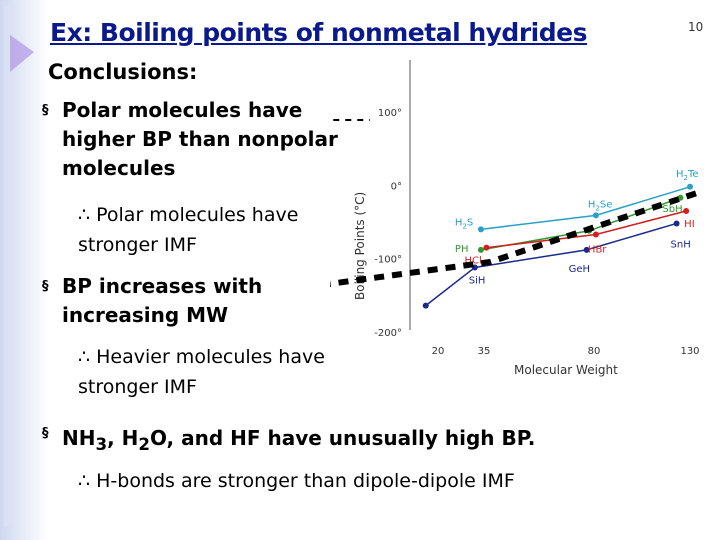 The image size is (720, 540). I want to click on data-label: H2S, so click(464, 223).